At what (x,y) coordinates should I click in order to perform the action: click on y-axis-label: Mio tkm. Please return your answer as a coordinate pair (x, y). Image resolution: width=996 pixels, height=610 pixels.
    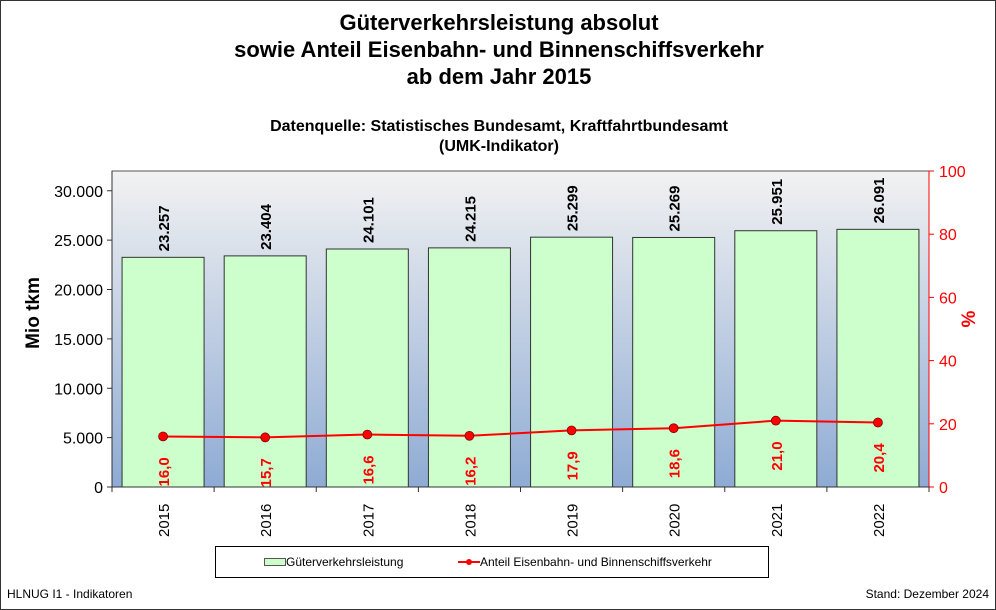
    Looking at the image, I should click on (33, 313).